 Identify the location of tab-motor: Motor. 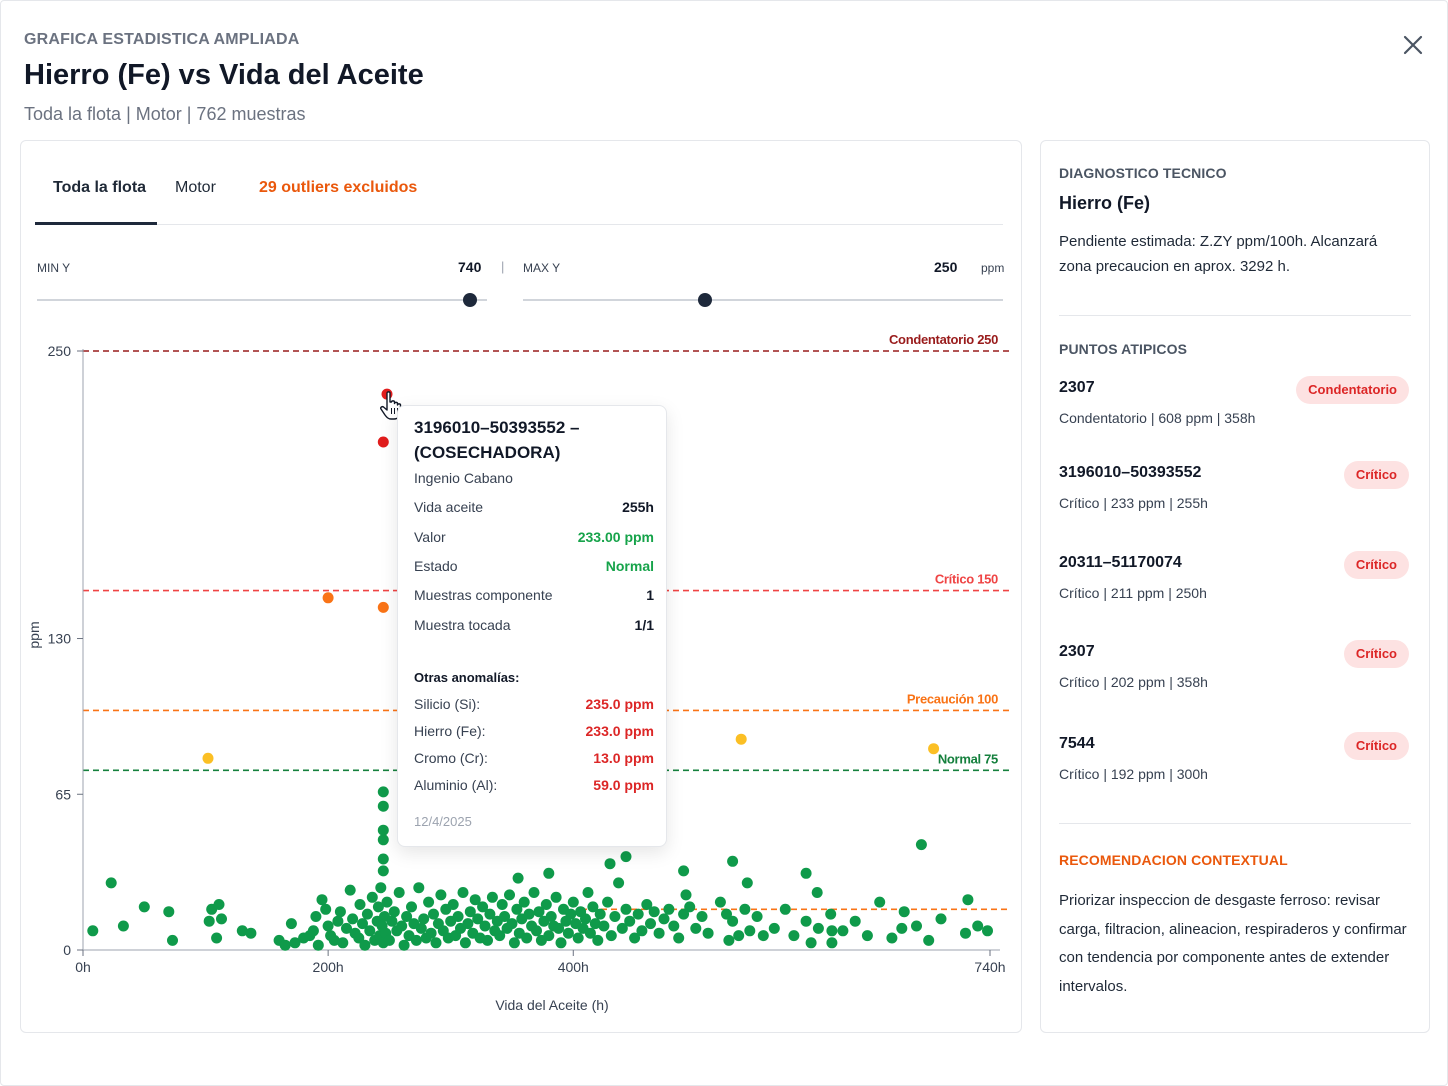
(195, 187).